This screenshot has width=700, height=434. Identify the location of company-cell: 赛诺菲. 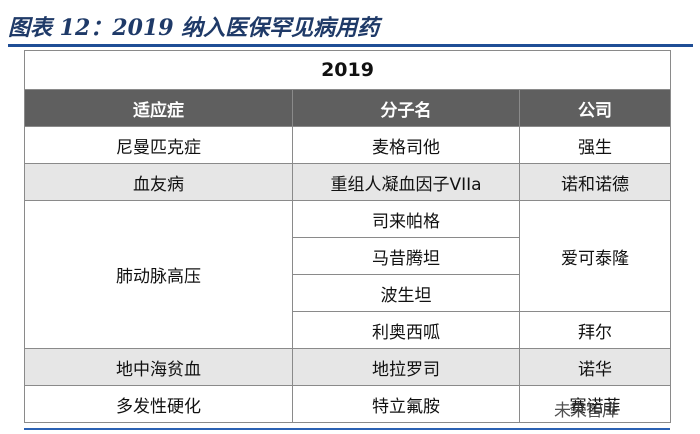
(595, 404).